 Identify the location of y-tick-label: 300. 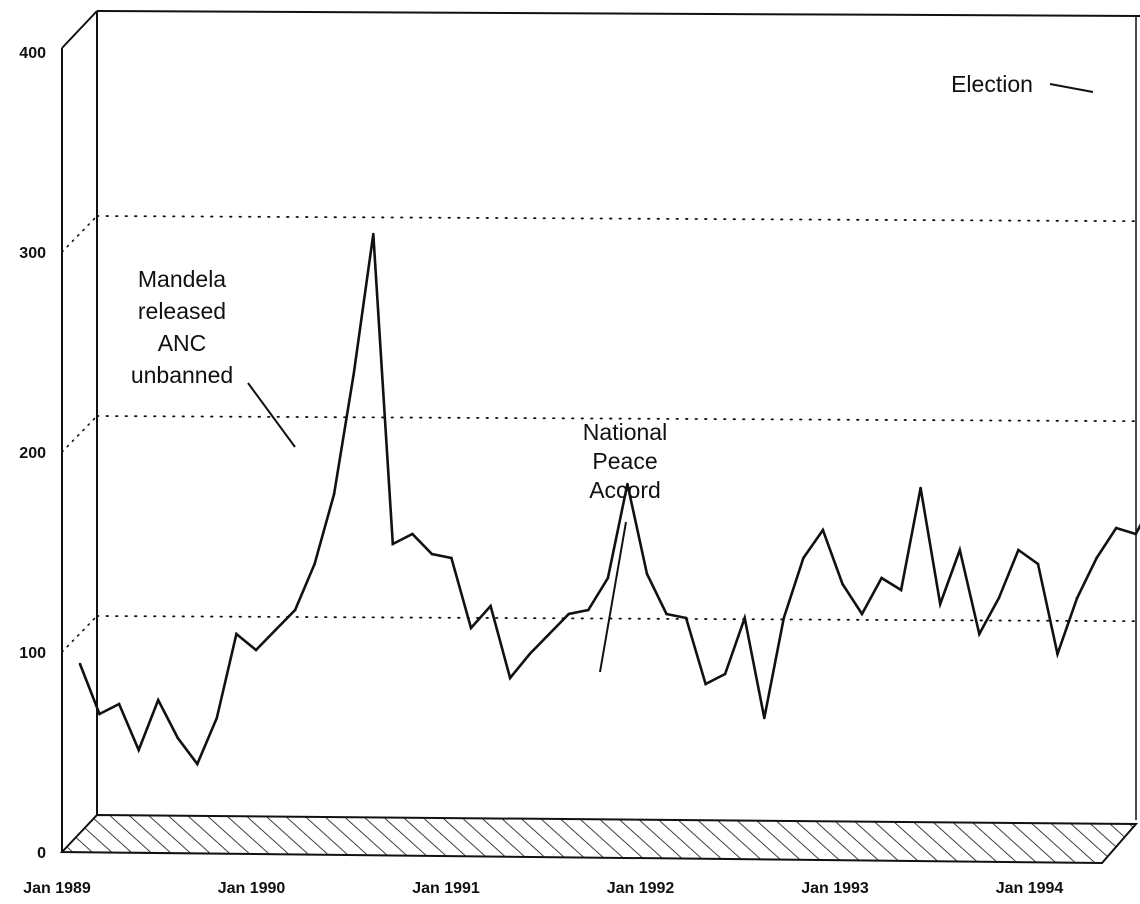
(32, 253).